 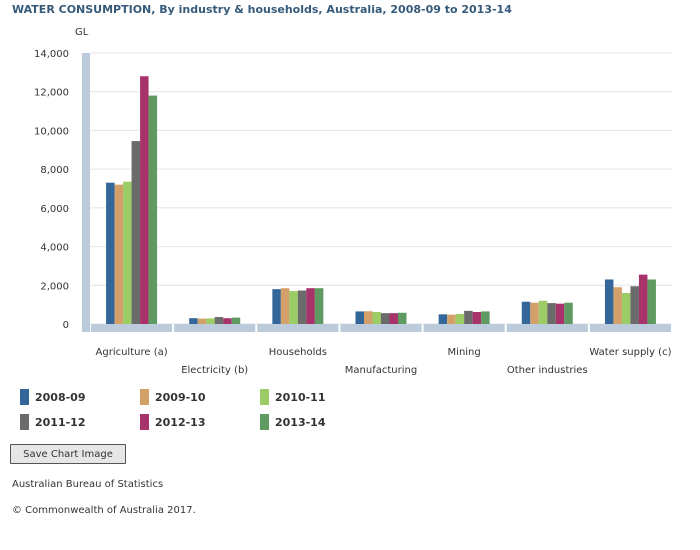 I want to click on legend-item-2012-13: 2012-13, so click(x=200, y=422).